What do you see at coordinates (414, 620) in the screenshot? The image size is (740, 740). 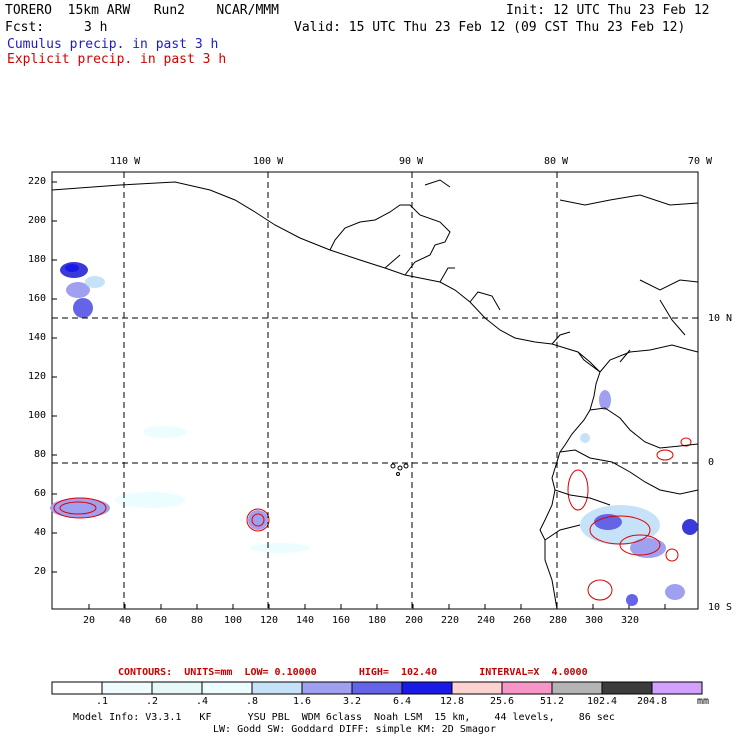 I see `x-tick: 200` at bounding box center [414, 620].